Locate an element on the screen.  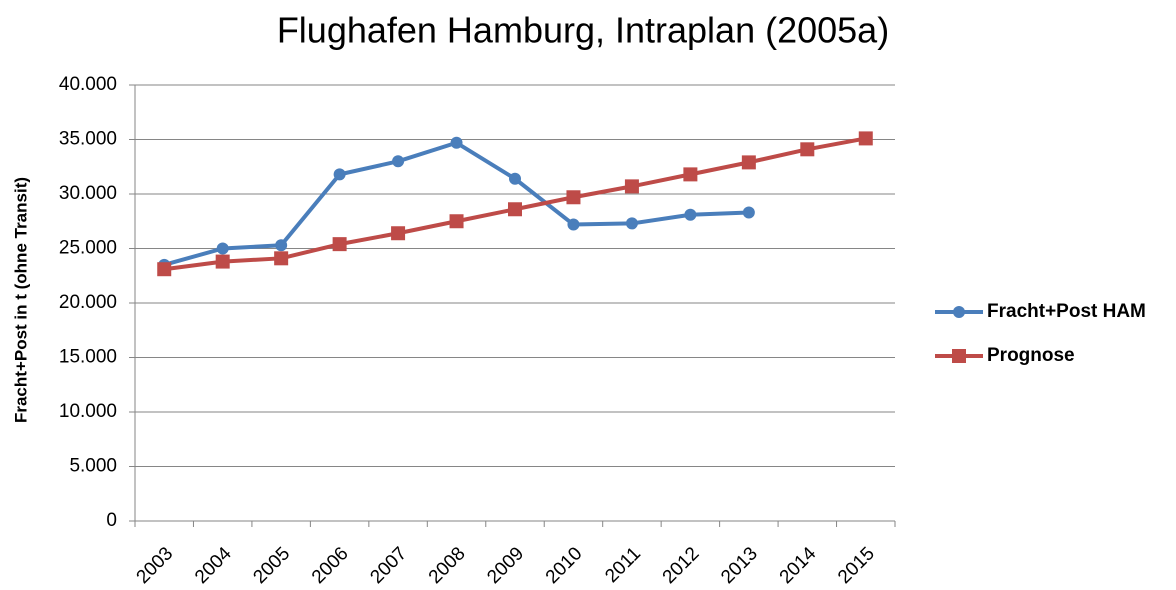
y-tick-label: 35.000 is located at coordinates (88, 139).